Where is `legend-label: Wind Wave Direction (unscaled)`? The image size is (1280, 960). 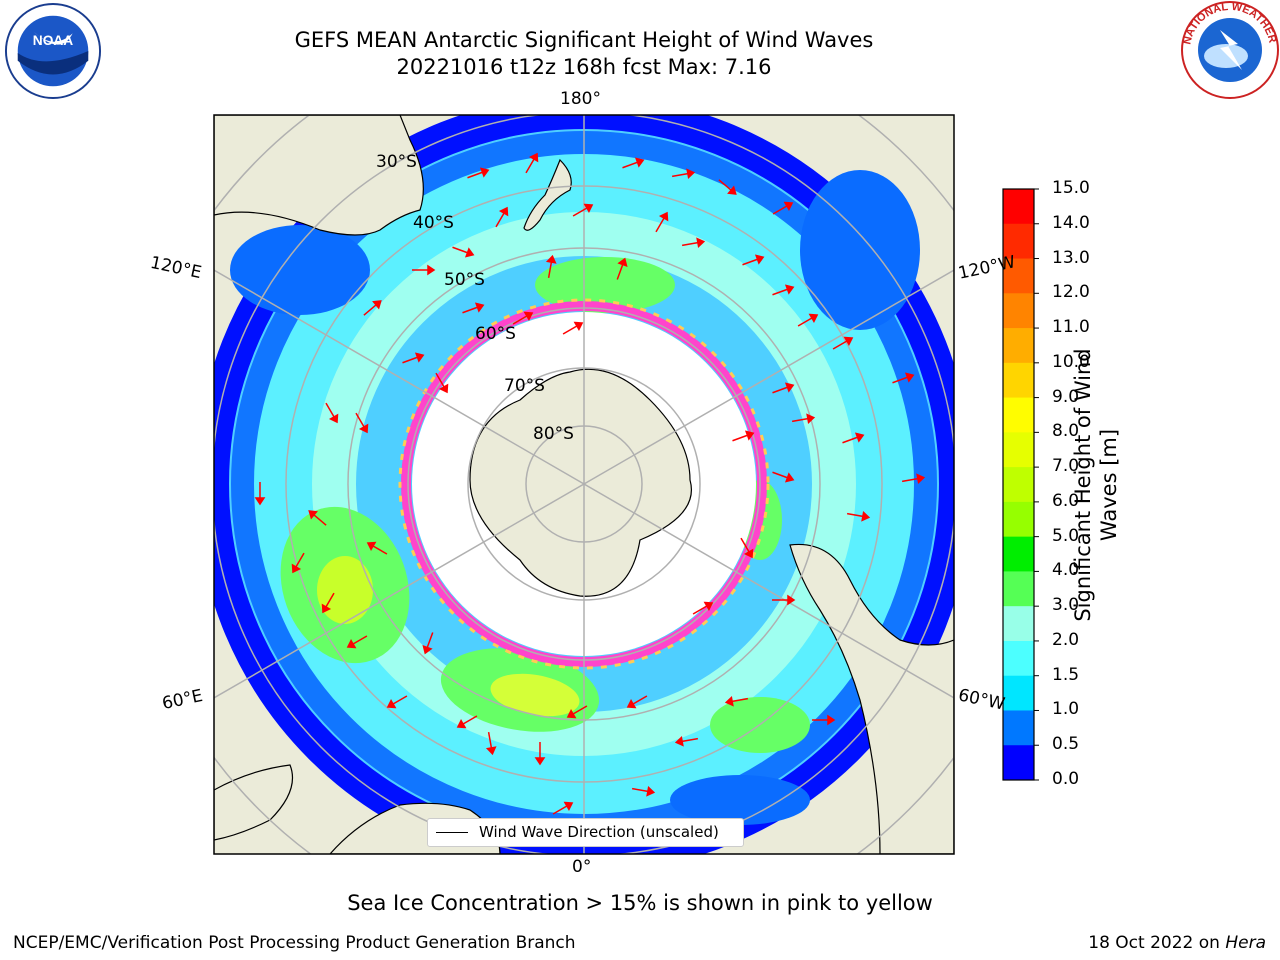 legend-label: Wind Wave Direction (unscaled) is located at coordinates (599, 832).